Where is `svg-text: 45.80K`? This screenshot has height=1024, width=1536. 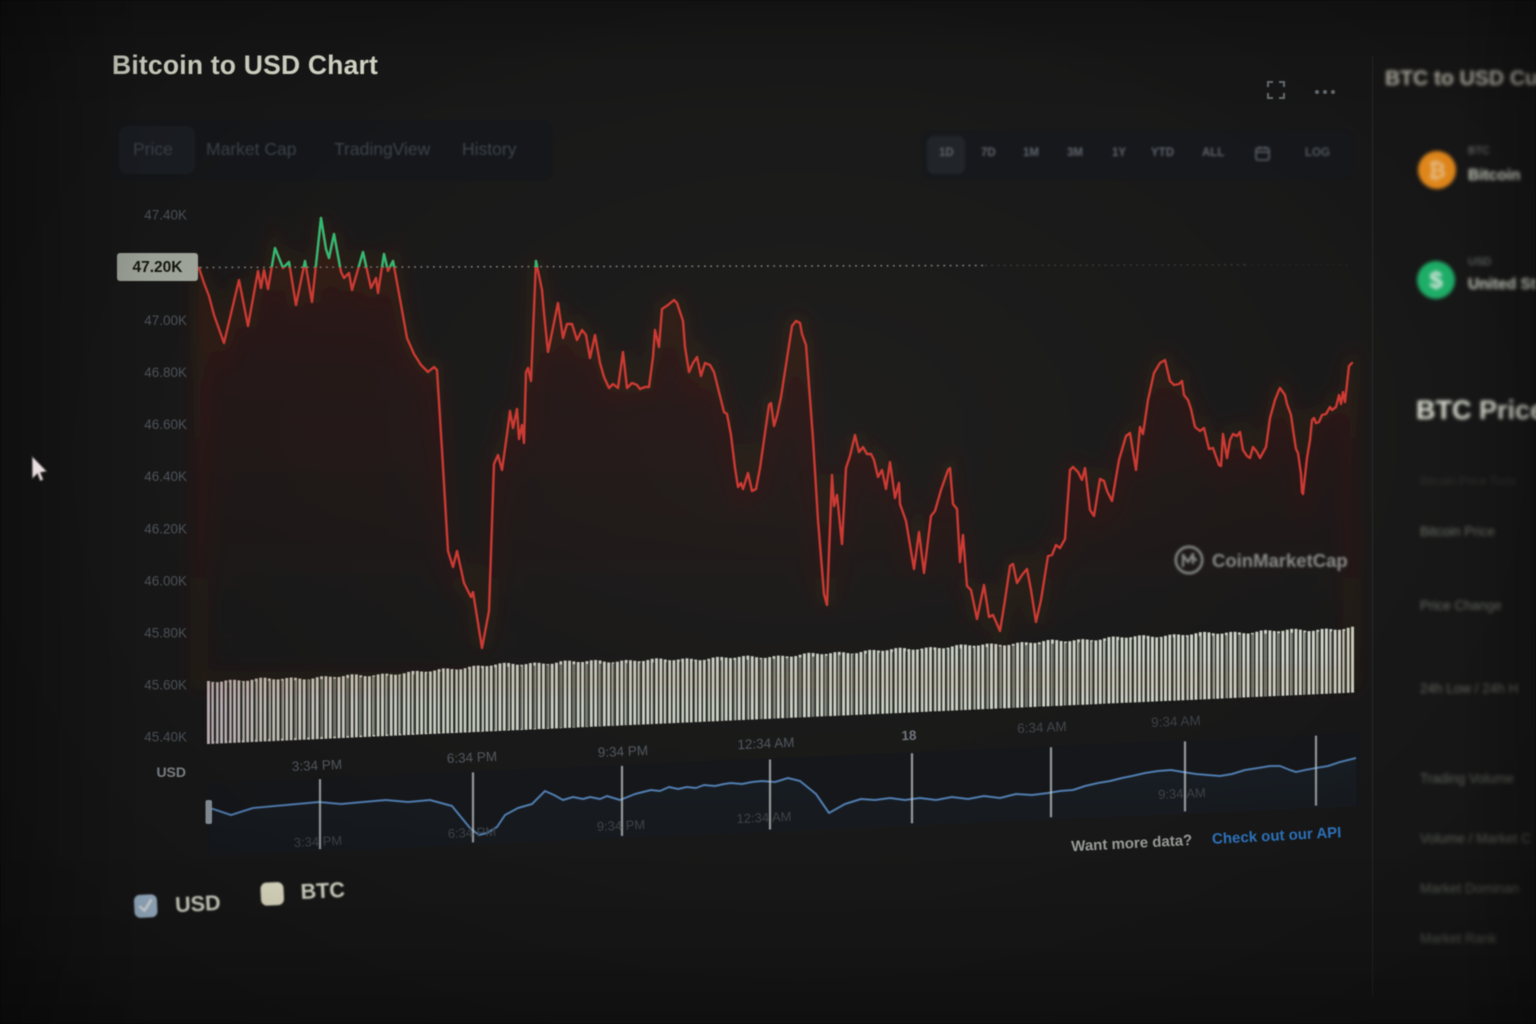
svg-text: 45.80K is located at coordinates (165, 633).